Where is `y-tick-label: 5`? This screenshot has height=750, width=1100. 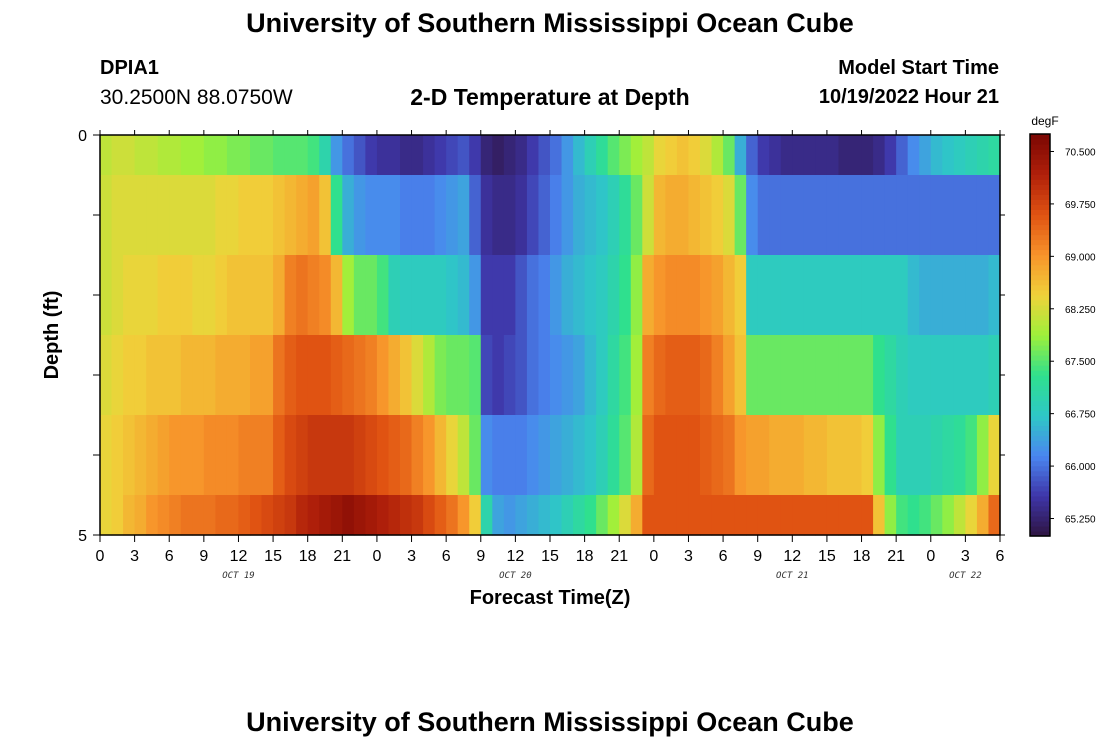
y-tick-label: 5 is located at coordinates (82, 536).